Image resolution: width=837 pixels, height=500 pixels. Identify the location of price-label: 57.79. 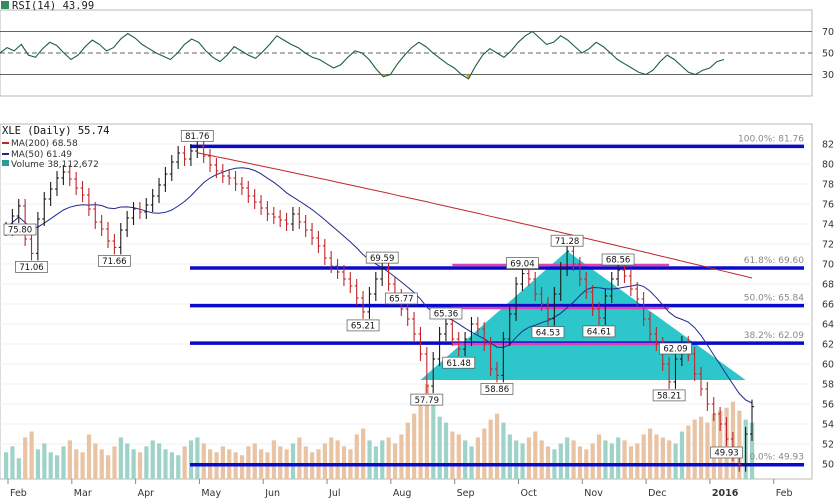
(427, 399).